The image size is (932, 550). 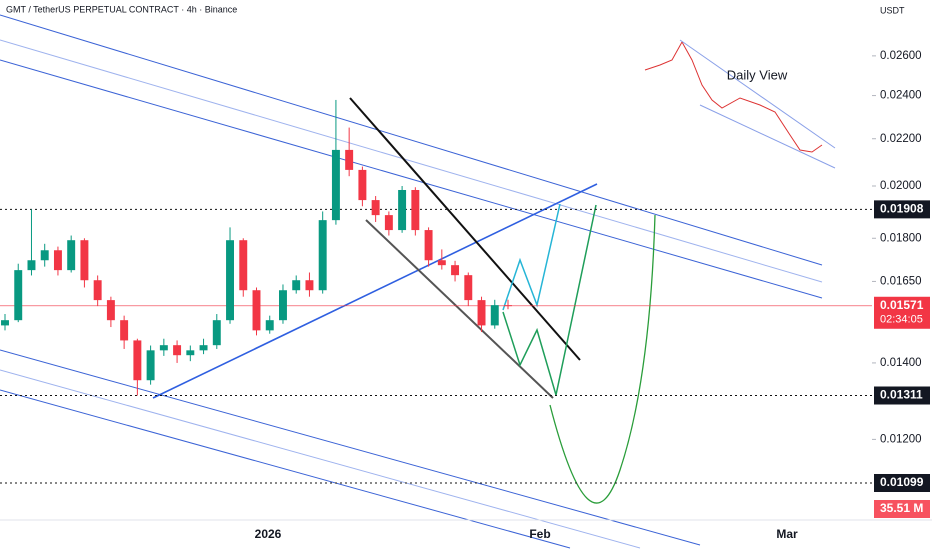 What do you see at coordinates (901, 238) in the screenshot?
I see `y-tick-label: 0.01800` at bounding box center [901, 238].